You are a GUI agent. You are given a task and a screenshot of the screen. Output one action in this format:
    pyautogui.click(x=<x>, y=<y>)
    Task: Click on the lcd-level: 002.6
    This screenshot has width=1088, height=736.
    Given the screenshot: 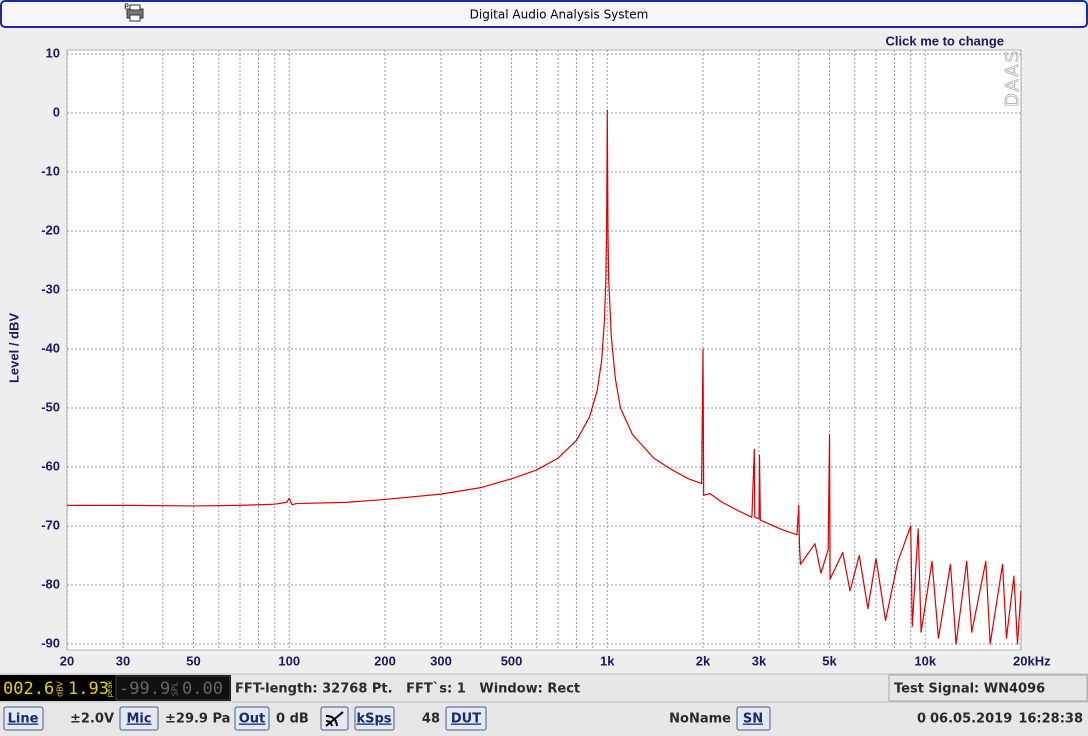 What is the action you would take?
    pyautogui.click(x=28, y=689)
    